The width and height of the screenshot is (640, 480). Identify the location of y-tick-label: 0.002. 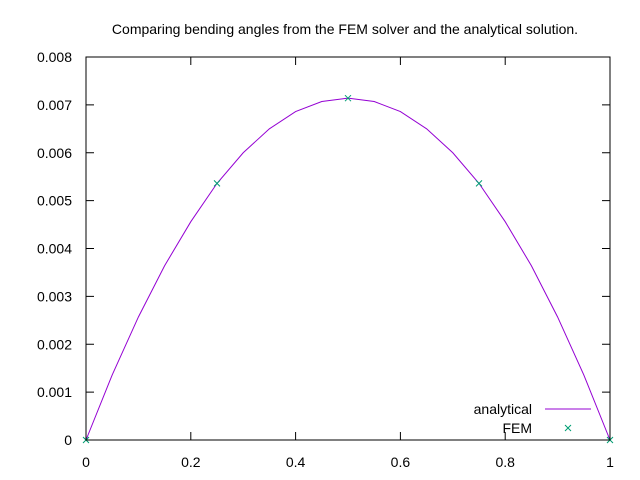
(54, 344).